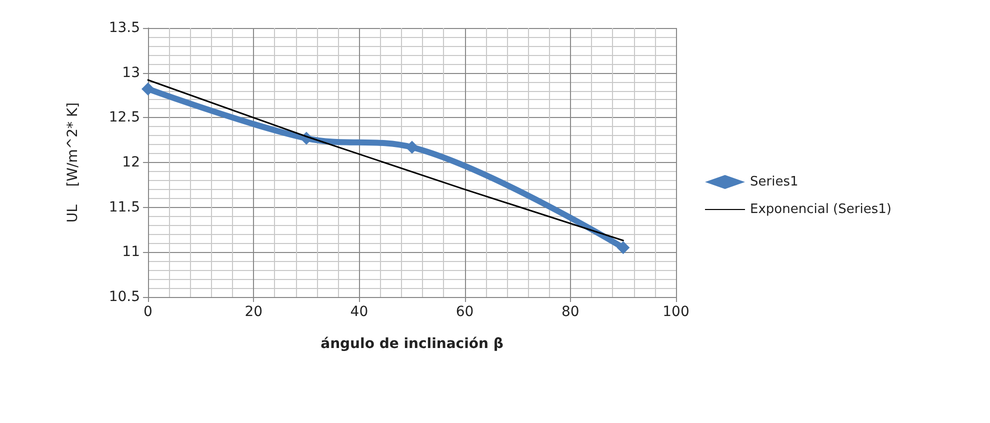 This screenshot has height=423, width=990. What do you see at coordinates (253, 312) in the screenshot?
I see `x-tick-label: 20` at bounding box center [253, 312].